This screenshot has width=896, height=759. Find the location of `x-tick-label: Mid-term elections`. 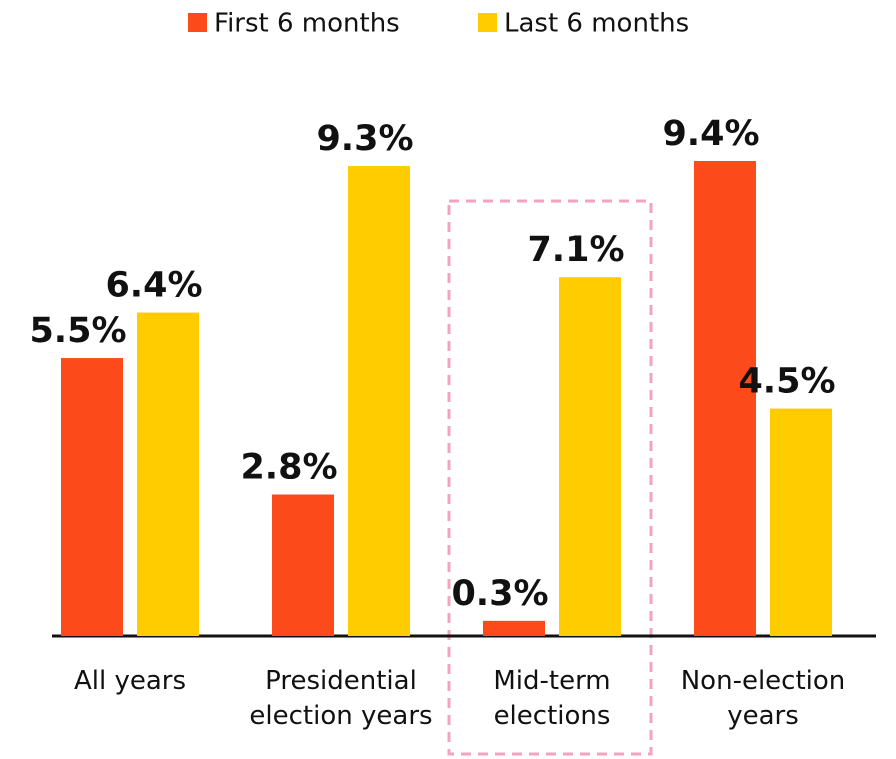

x-tick-label: Mid-term elections is located at coordinates (552, 698).